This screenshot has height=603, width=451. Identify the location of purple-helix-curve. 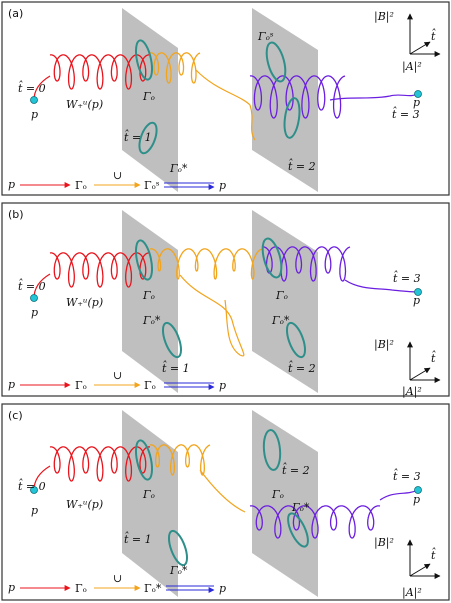
(297, 97).